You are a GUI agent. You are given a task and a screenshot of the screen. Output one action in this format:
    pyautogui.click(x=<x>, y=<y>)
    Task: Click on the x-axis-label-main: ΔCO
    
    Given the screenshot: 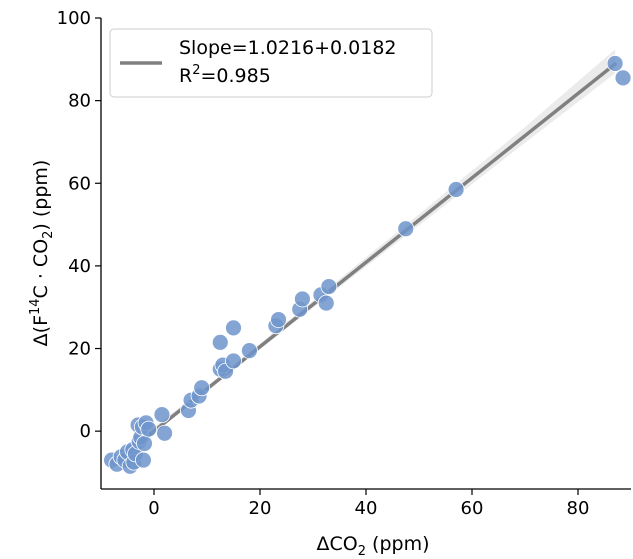 What is the action you would take?
    pyautogui.click(x=336, y=544)
    